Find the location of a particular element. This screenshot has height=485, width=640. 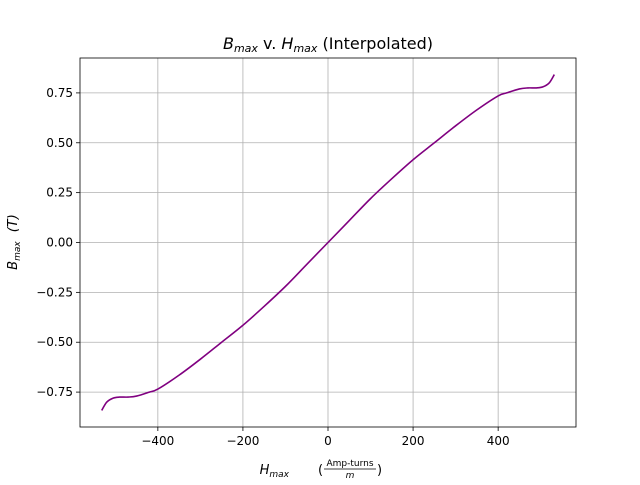

x-axis-label: Hmax ( Amp-turns m ) is located at coordinates (321, 470).